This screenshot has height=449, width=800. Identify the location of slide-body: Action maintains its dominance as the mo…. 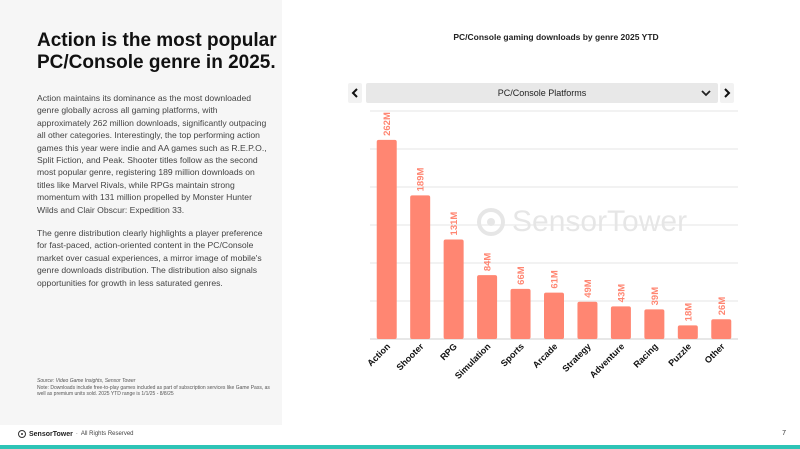
(153, 196).